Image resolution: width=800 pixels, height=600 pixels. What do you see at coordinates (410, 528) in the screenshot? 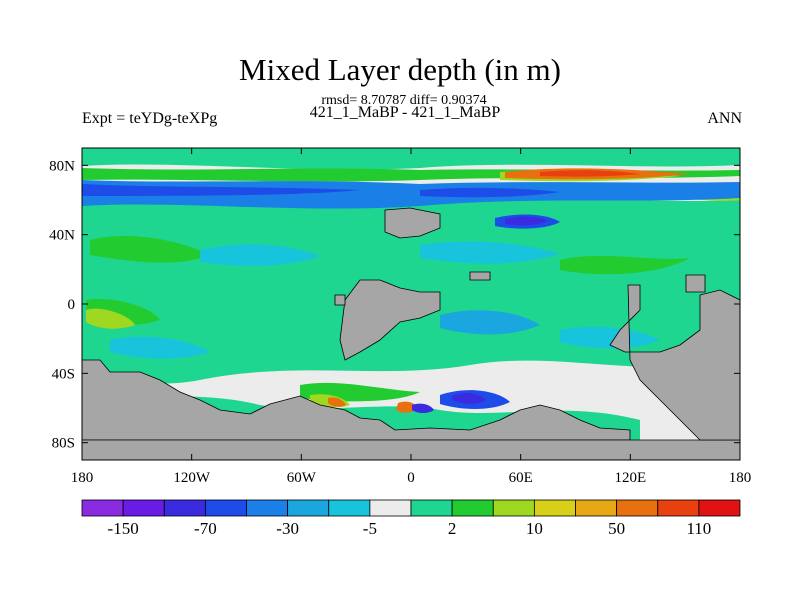
I see `colorbar-labels: -150 -70 -30 -5 2 10 50 110` at bounding box center [410, 528].